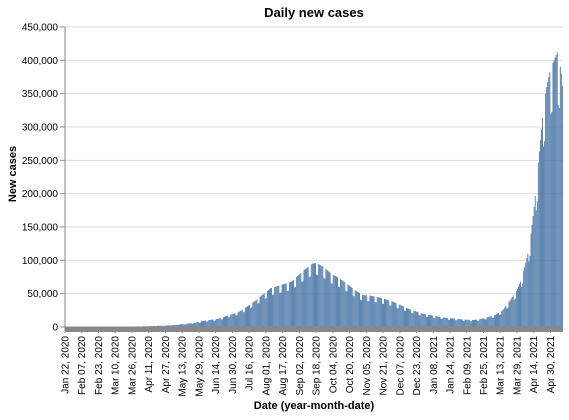 This screenshot has width=569, height=420. What do you see at coordinates (42, 294) in the screenshot?
I see `y-tick-label: 50,000` at bounding box center [42, 294].